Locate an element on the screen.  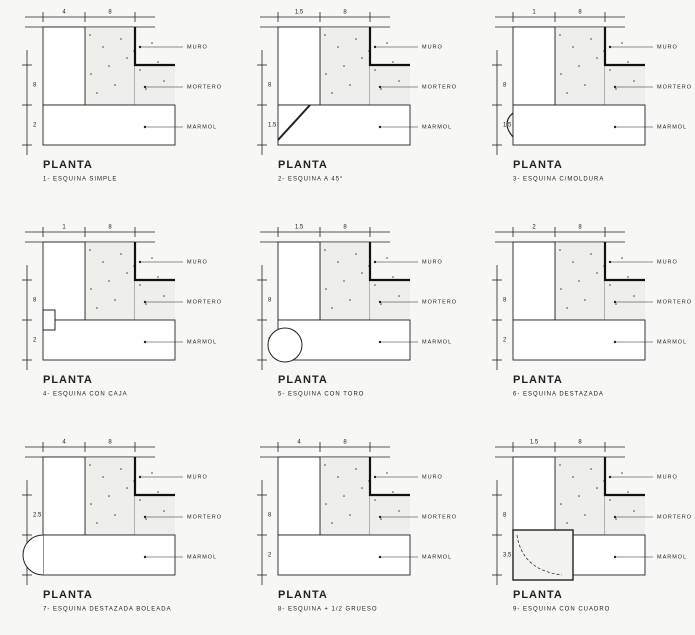
torus is located at coordinates (285, 345).